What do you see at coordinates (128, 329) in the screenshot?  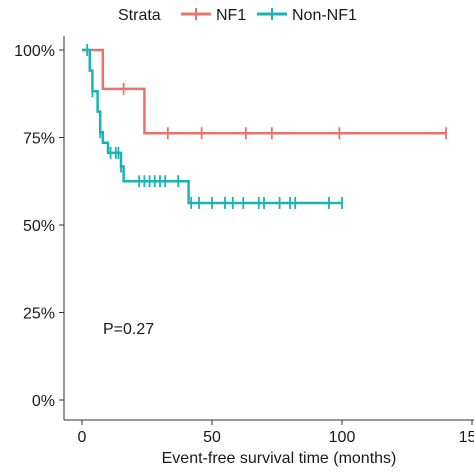 I see `p-value-annotation: P=0.27` at bounding box center [128, 329].